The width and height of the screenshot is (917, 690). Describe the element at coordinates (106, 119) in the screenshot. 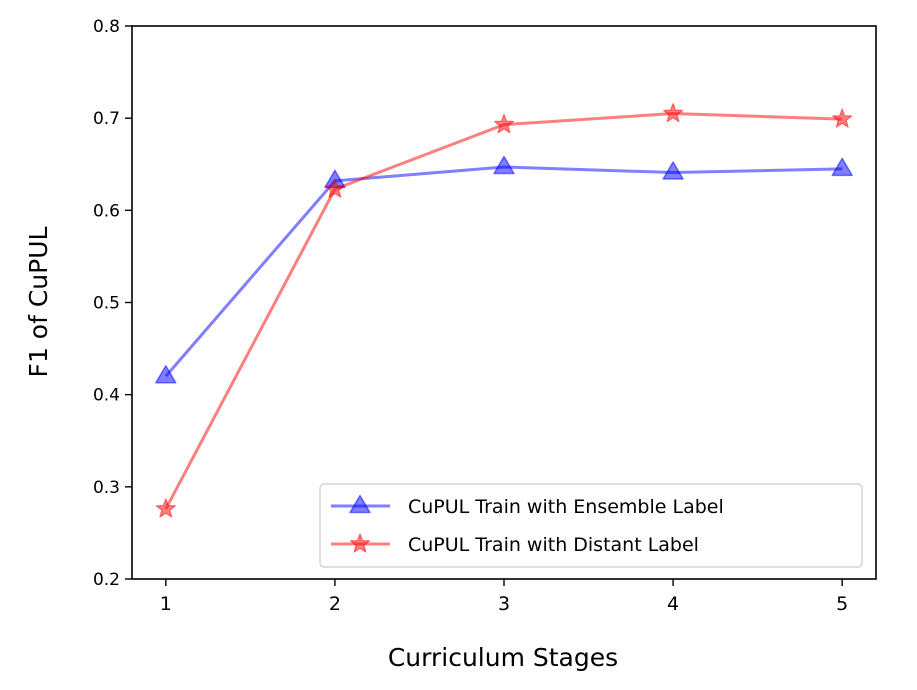

I see `y-tick-label: 0.7` at that location.